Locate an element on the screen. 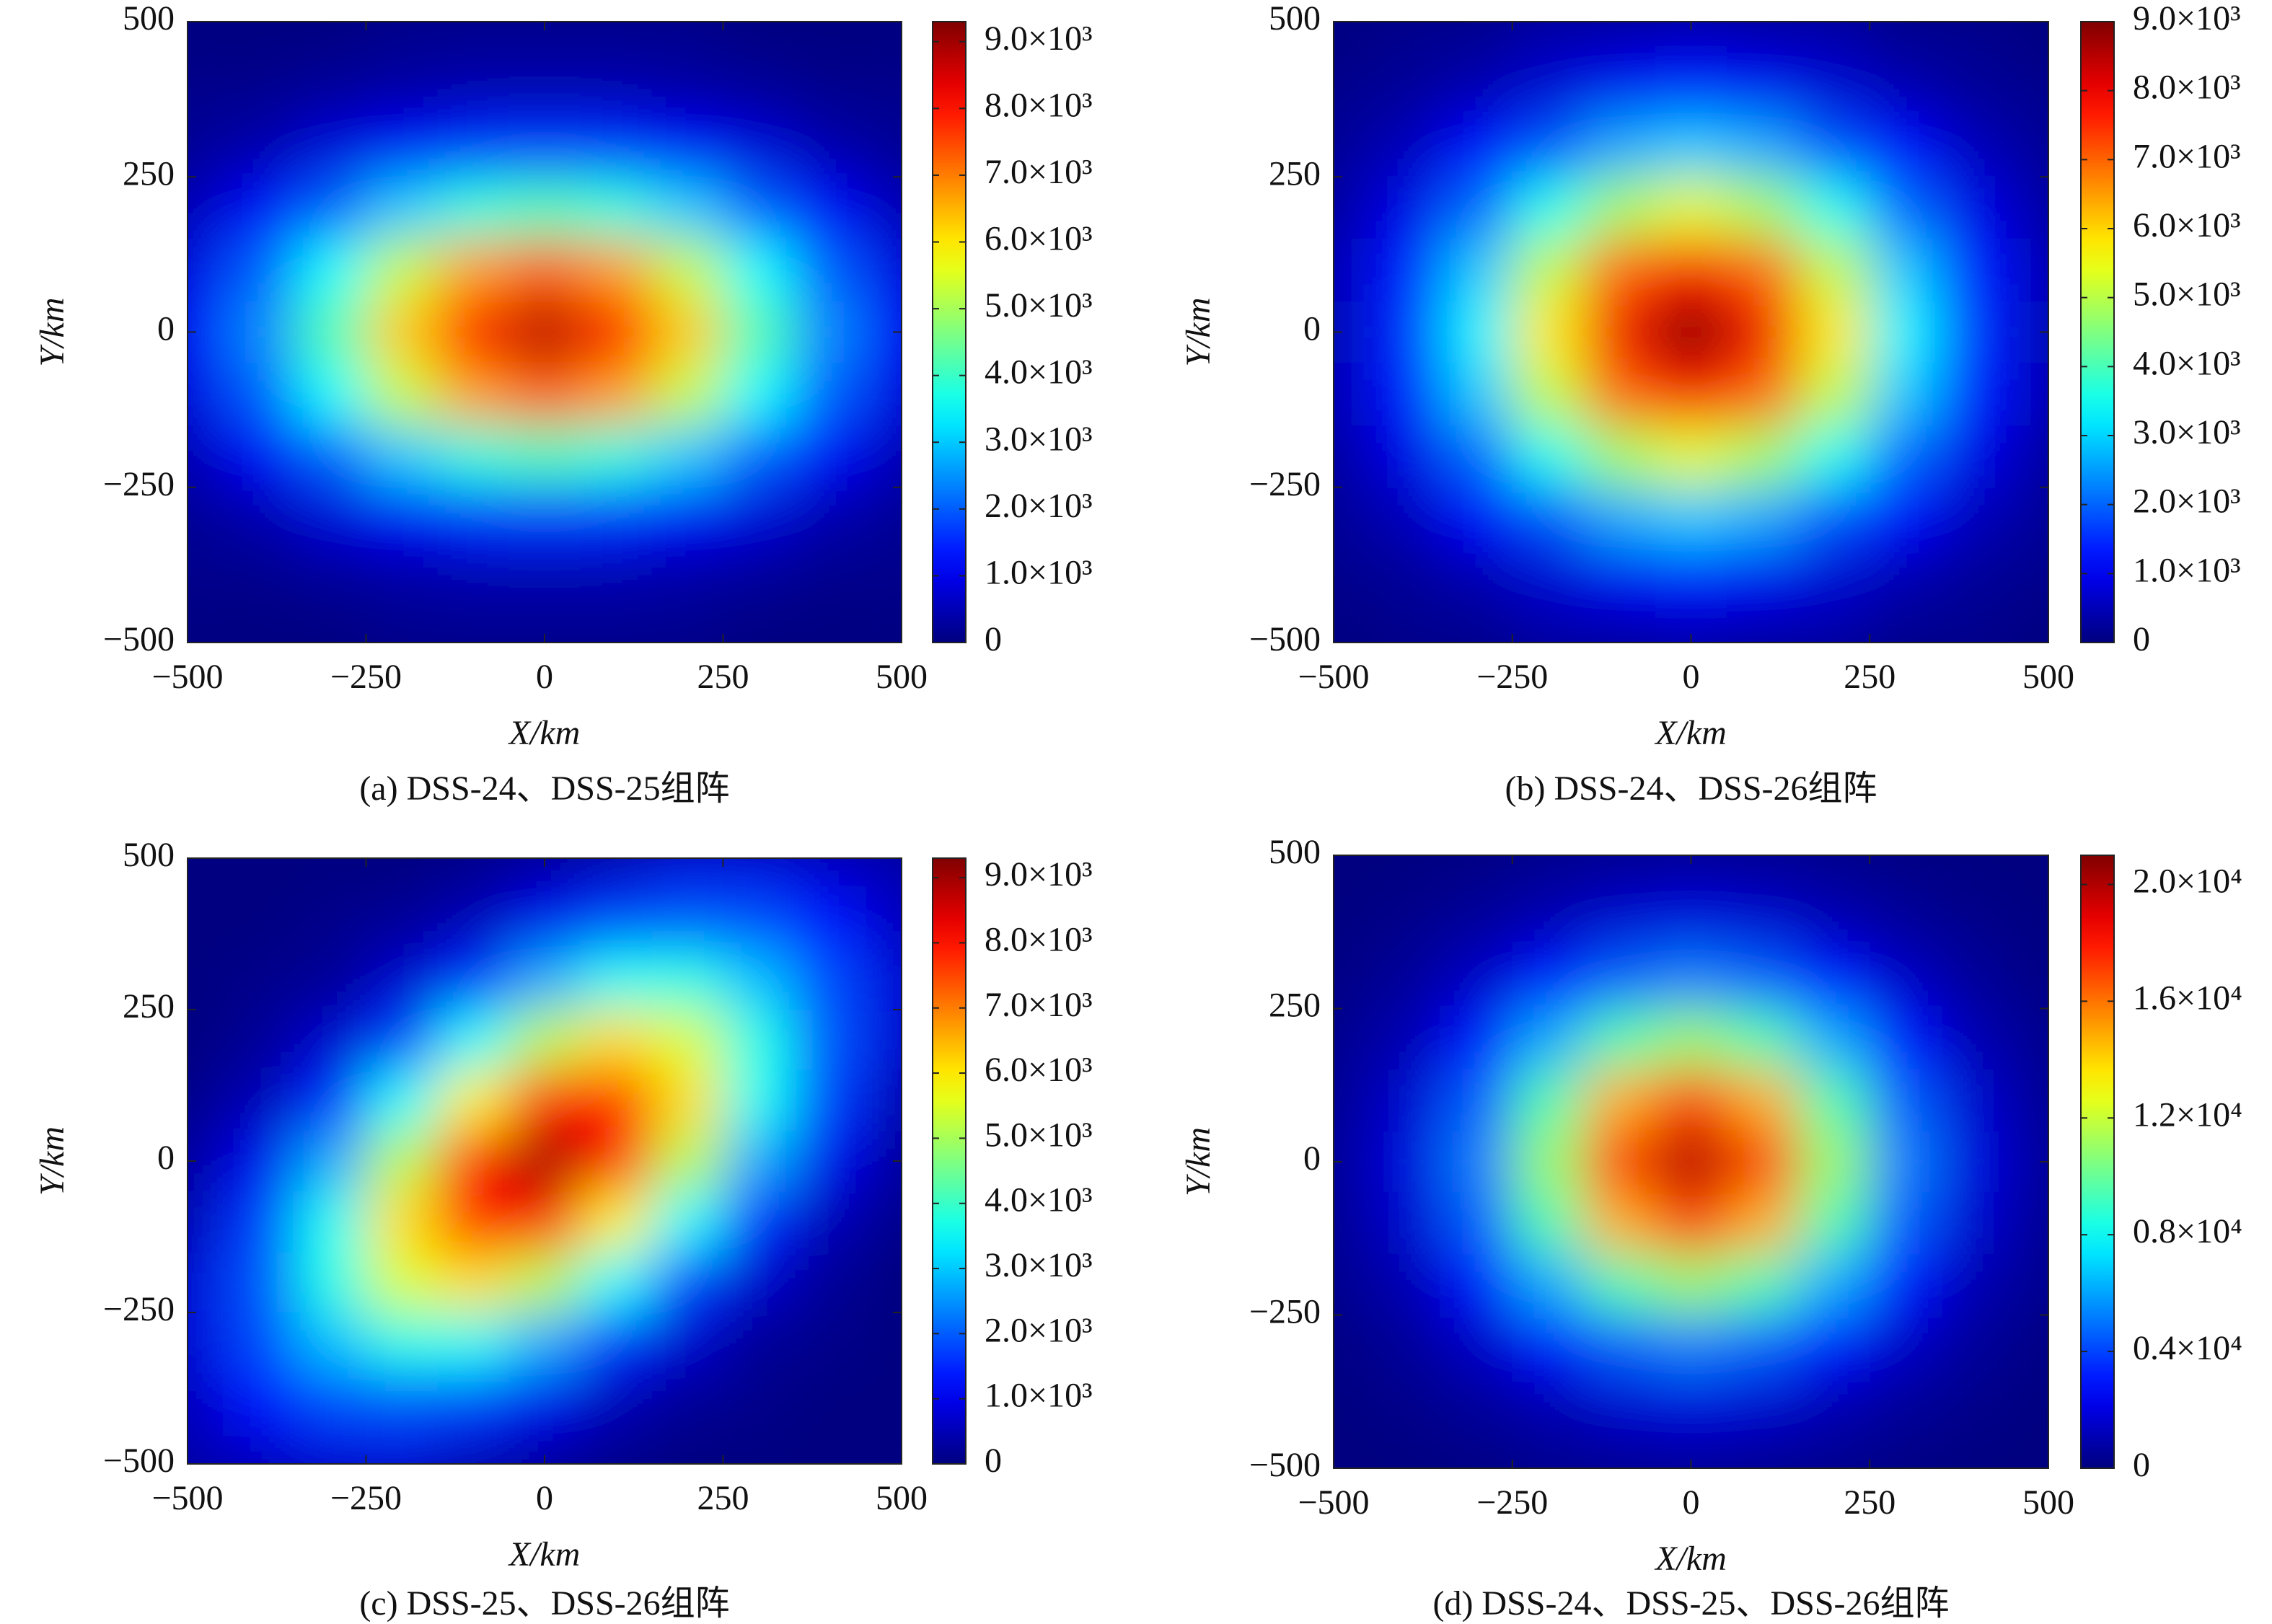 The width and height of the screenshot is (2272, 1624). colorbar-tick-label: 1.0×10³ is located at coordinates (1038, 1396).